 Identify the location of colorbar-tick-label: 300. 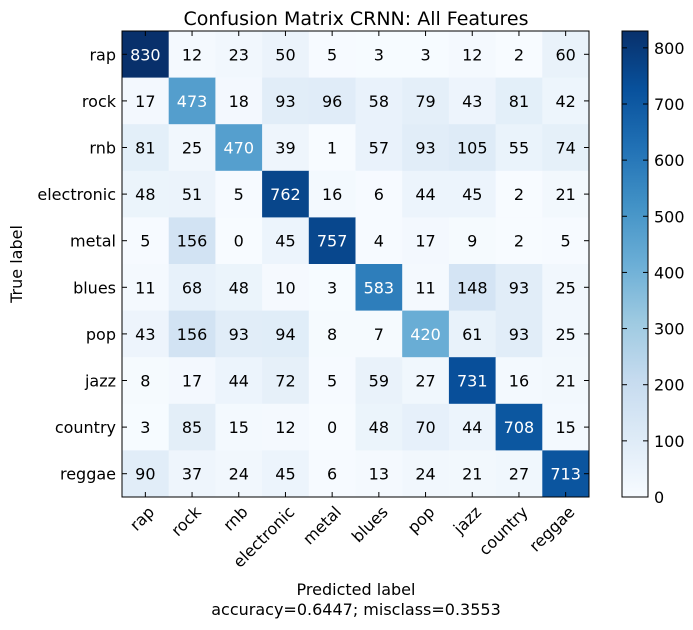
(669, 329).